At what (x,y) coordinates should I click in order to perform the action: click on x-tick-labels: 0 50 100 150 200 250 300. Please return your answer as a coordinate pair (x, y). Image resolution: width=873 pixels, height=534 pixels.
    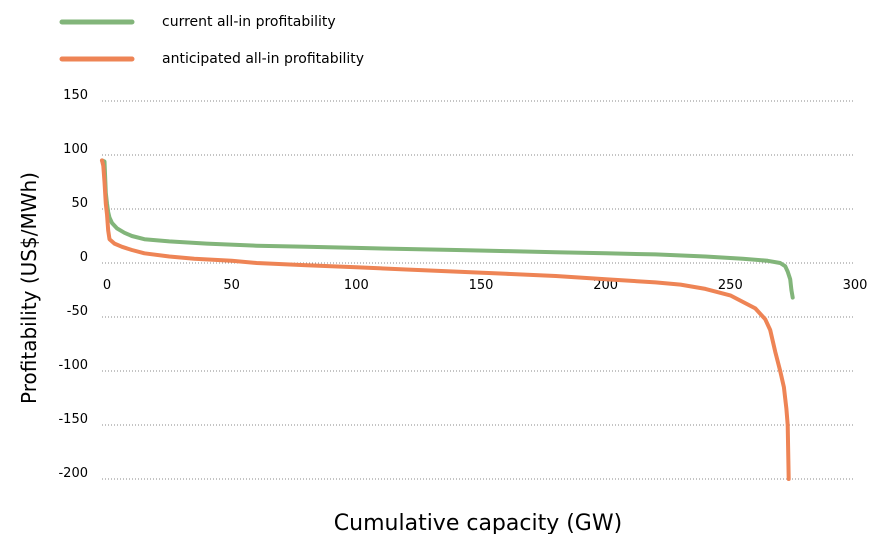
    Looking at the image, I should click on (485, 285).